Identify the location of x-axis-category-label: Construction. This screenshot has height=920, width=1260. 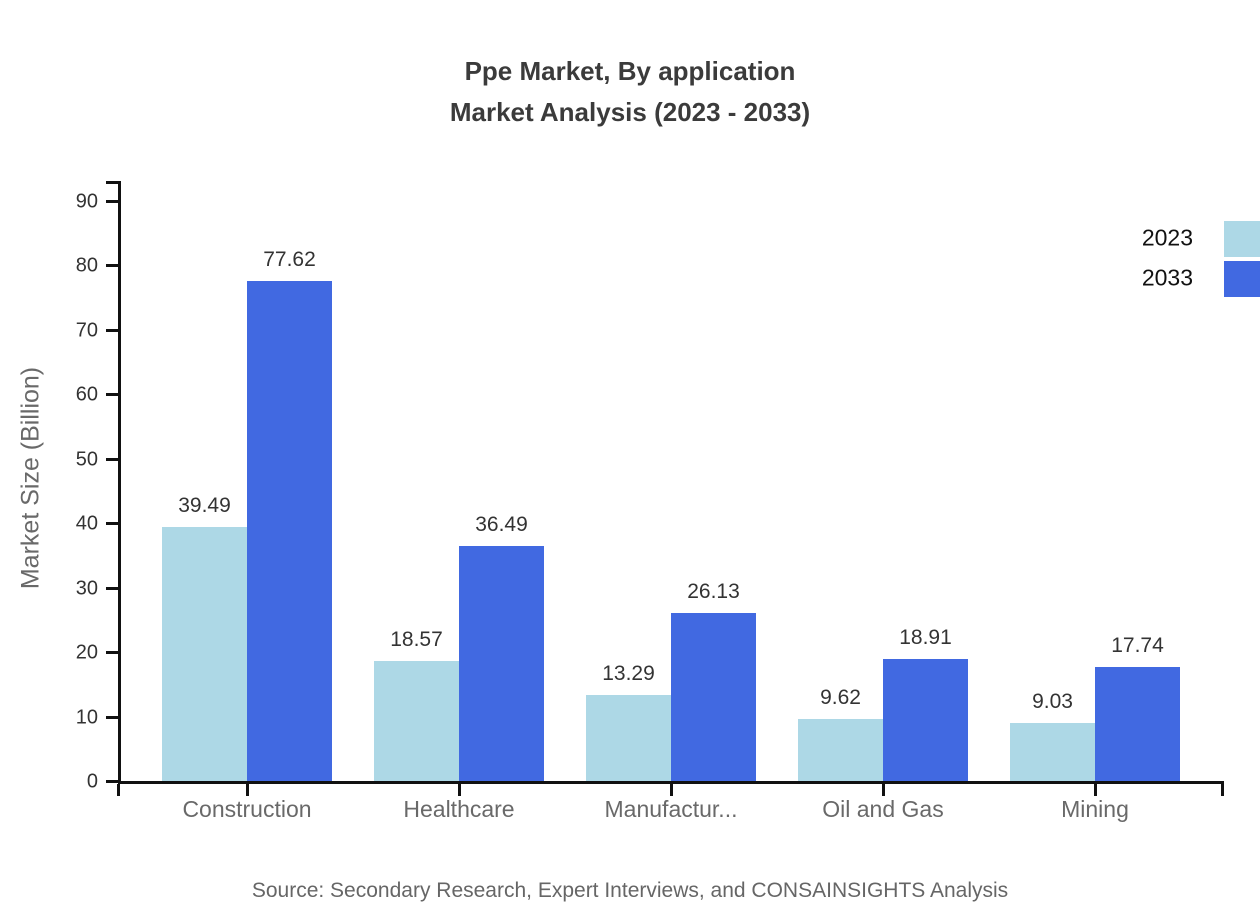
(247, 809).